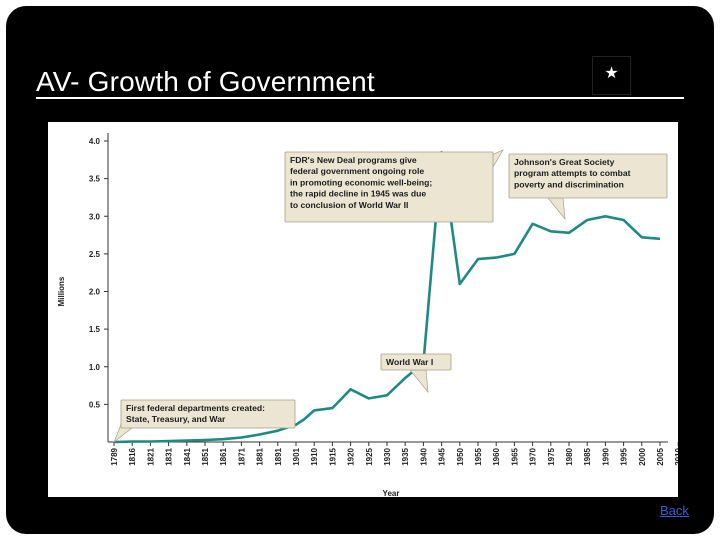 This screenshot has width=720, height=540. I want to click on y-tick-label: 2.0, so click(95, 292).